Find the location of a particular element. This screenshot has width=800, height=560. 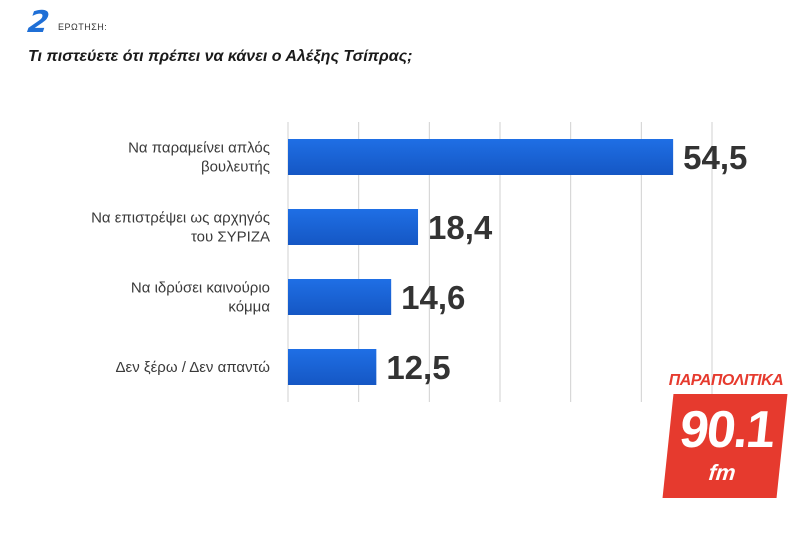

question-label: ΕΡΩΤΗΣΗ: is located at coordinates (83, 27).